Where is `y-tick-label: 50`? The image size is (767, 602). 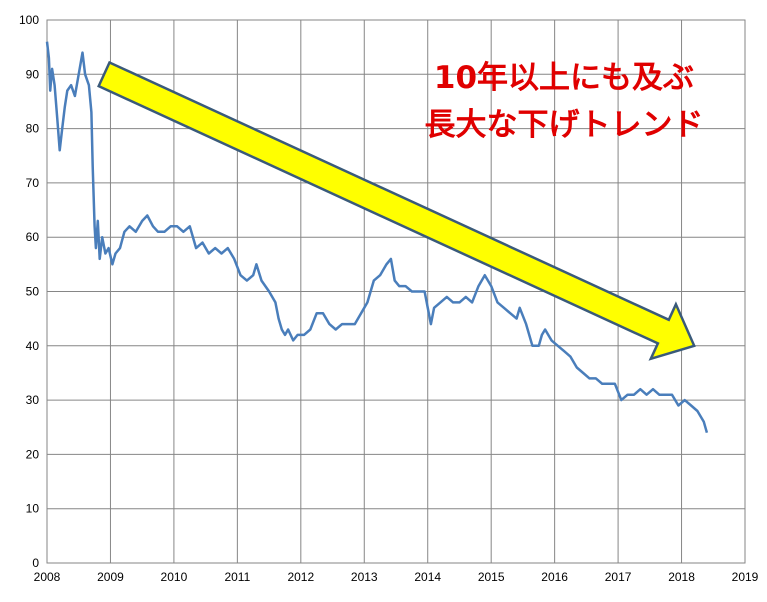
y-tick-label: 50 is located at coordinates (33, 292).